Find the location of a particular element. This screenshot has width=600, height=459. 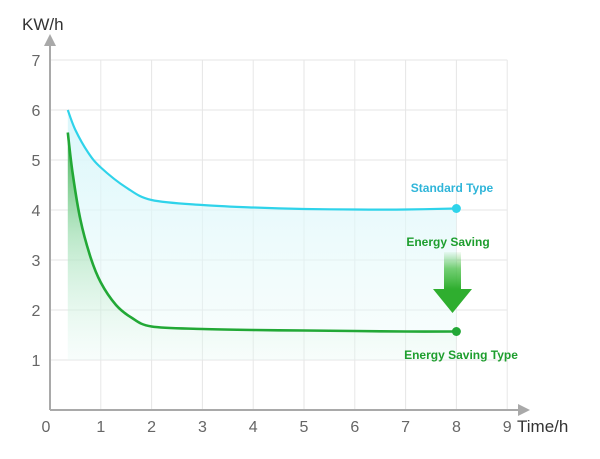

standard-type-label: Standard Type is located at coordinates (452, 188).